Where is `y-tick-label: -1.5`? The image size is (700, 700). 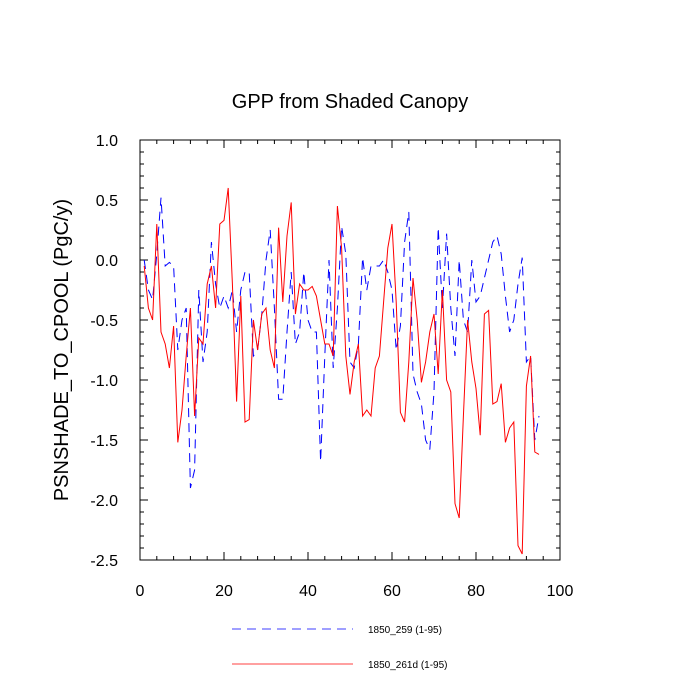 y-tick-label: -1.5 is located at coordinates (104, 441).